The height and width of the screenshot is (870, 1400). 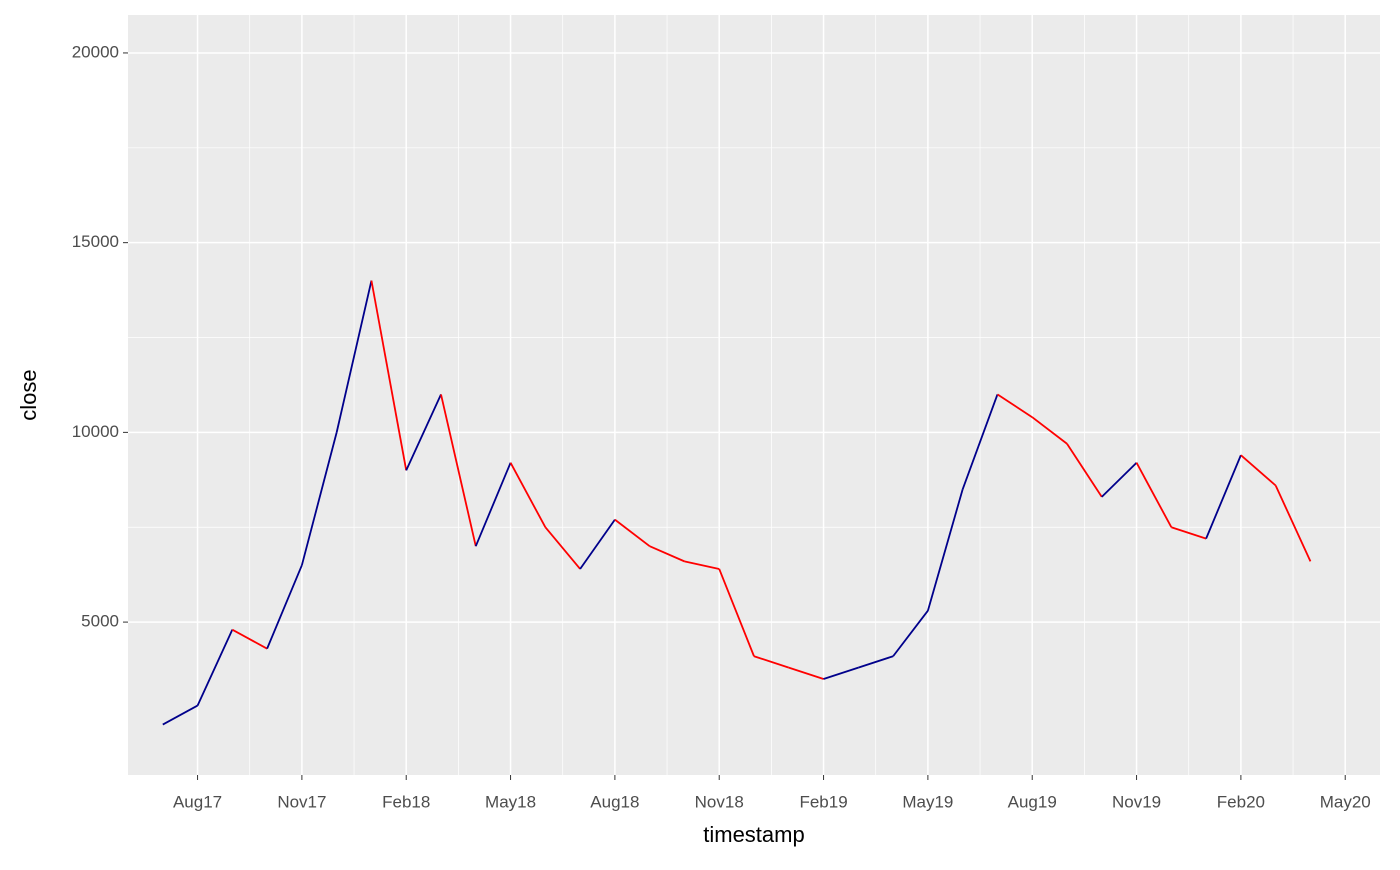 I want to click on x-tick-label: Aug19, so click(x=1032, y=801).